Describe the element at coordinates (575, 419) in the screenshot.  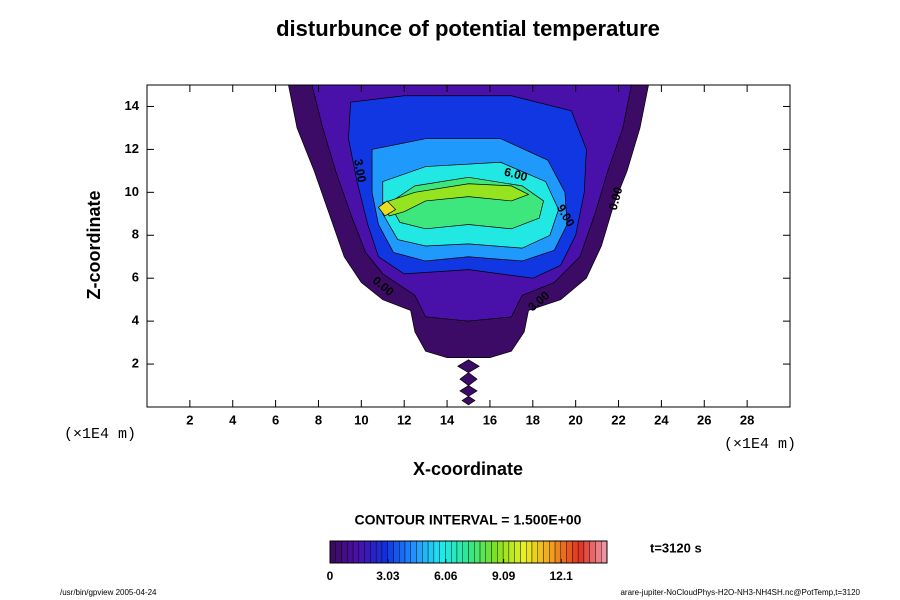
I see `x-tick-label: 20` at that location.